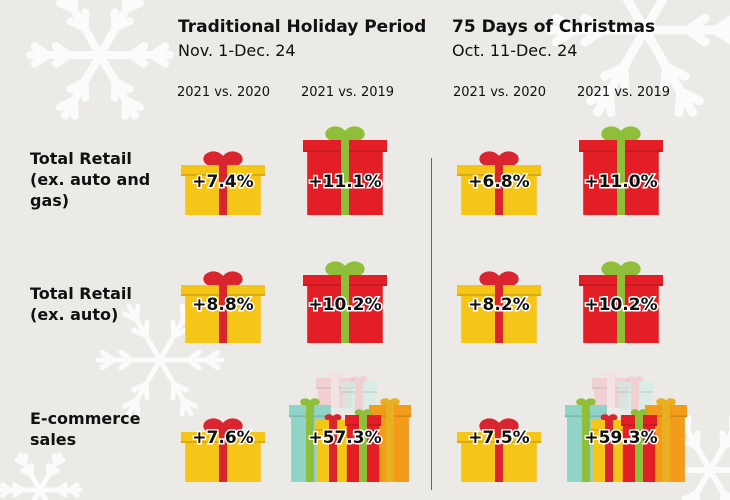 The width and height of the screenshot is (730, 500). I want to click on value-label: +7.5%, so click(498, 438).